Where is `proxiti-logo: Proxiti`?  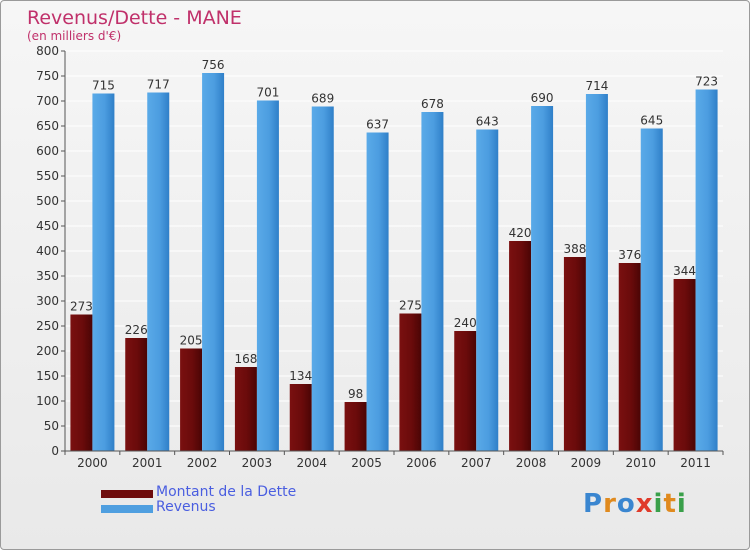 proxiti-logo: Proxiti is located at coordinates (635, 504).